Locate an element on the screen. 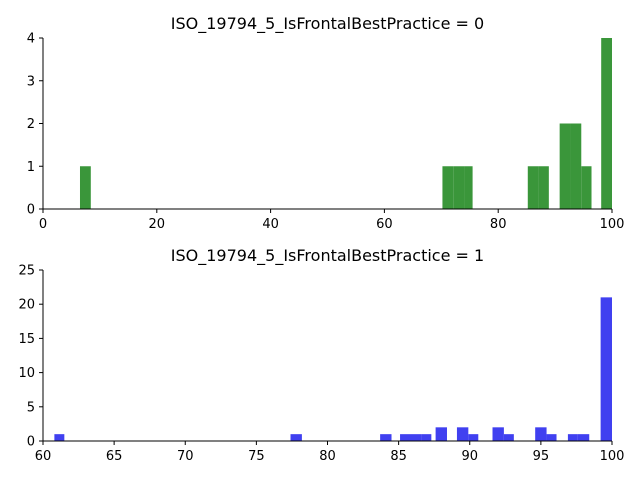  y-tick-label: 5 is located at coordinates (31, 407).